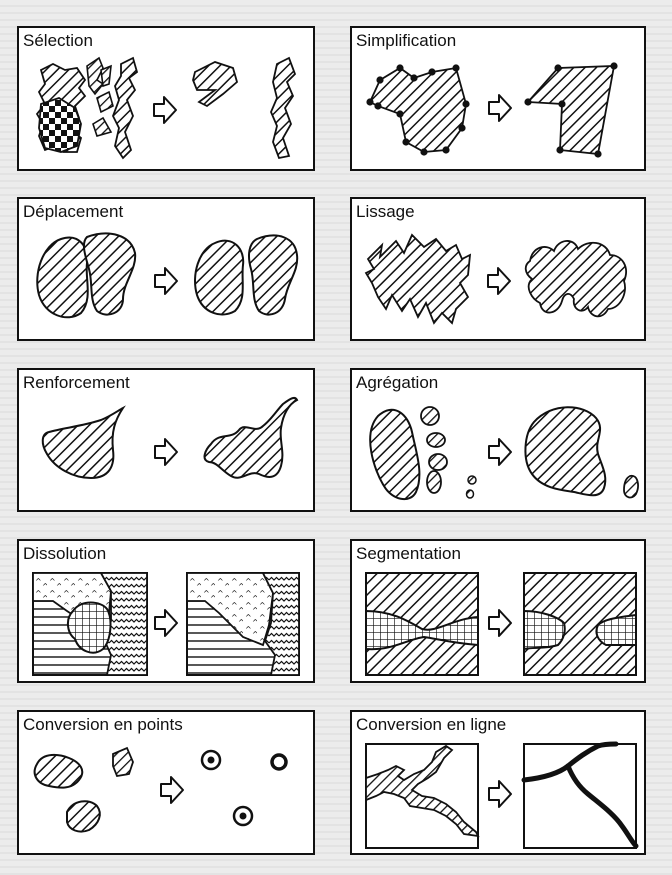 The image size is (672, 875). Describe the element at coordinates (495, 279) in the screenshot. I see `lissage-illustration` at that location.